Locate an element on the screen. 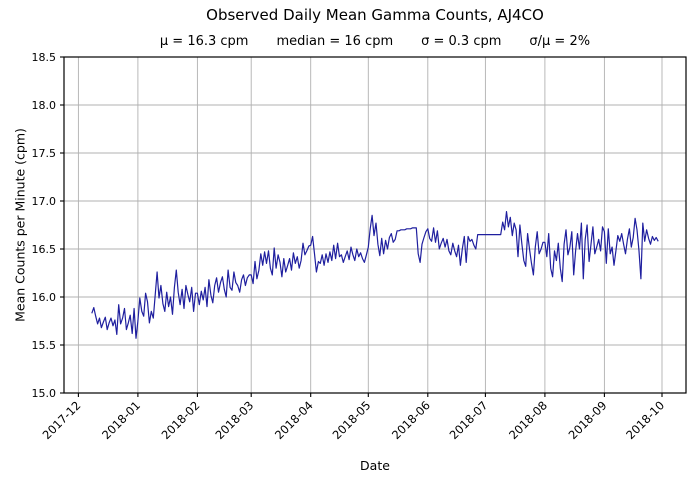  x-tick-label: 2018-07 is located at coordinates (469, 420).